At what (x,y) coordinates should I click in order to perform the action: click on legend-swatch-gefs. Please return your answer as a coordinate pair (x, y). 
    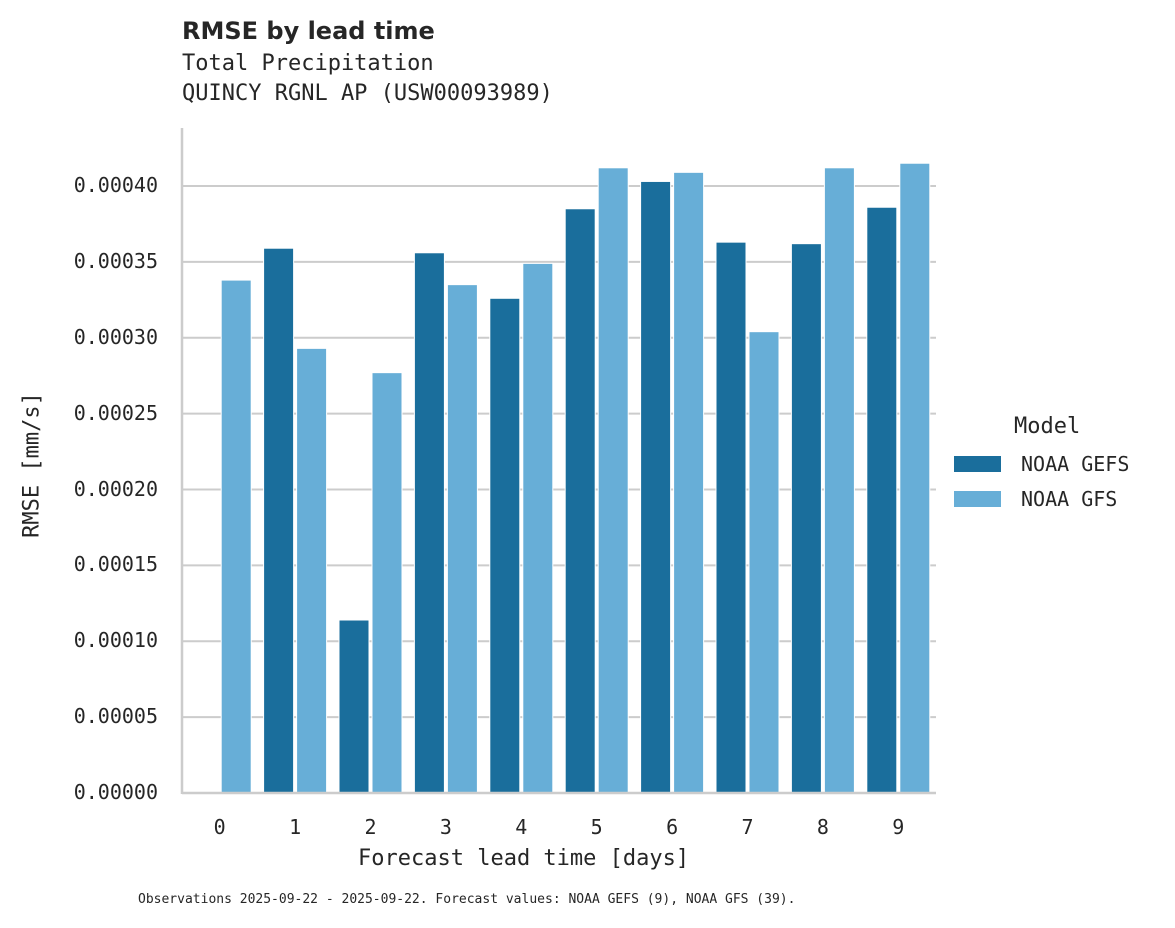
    Looking at the image, I should click on (977, 464).